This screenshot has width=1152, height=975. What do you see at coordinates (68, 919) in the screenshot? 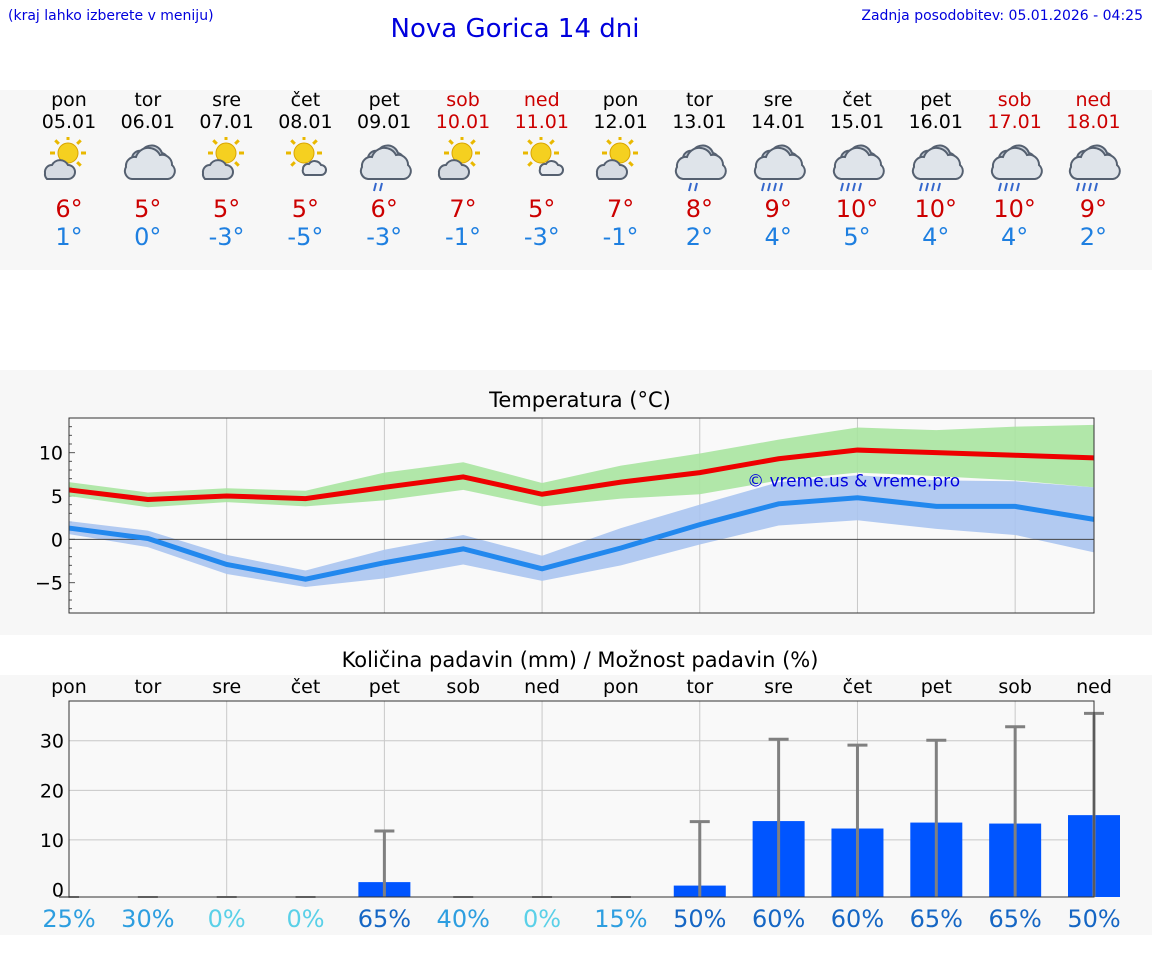
I see `precip-probability-label: 25%` at bounding box center [68, 919].